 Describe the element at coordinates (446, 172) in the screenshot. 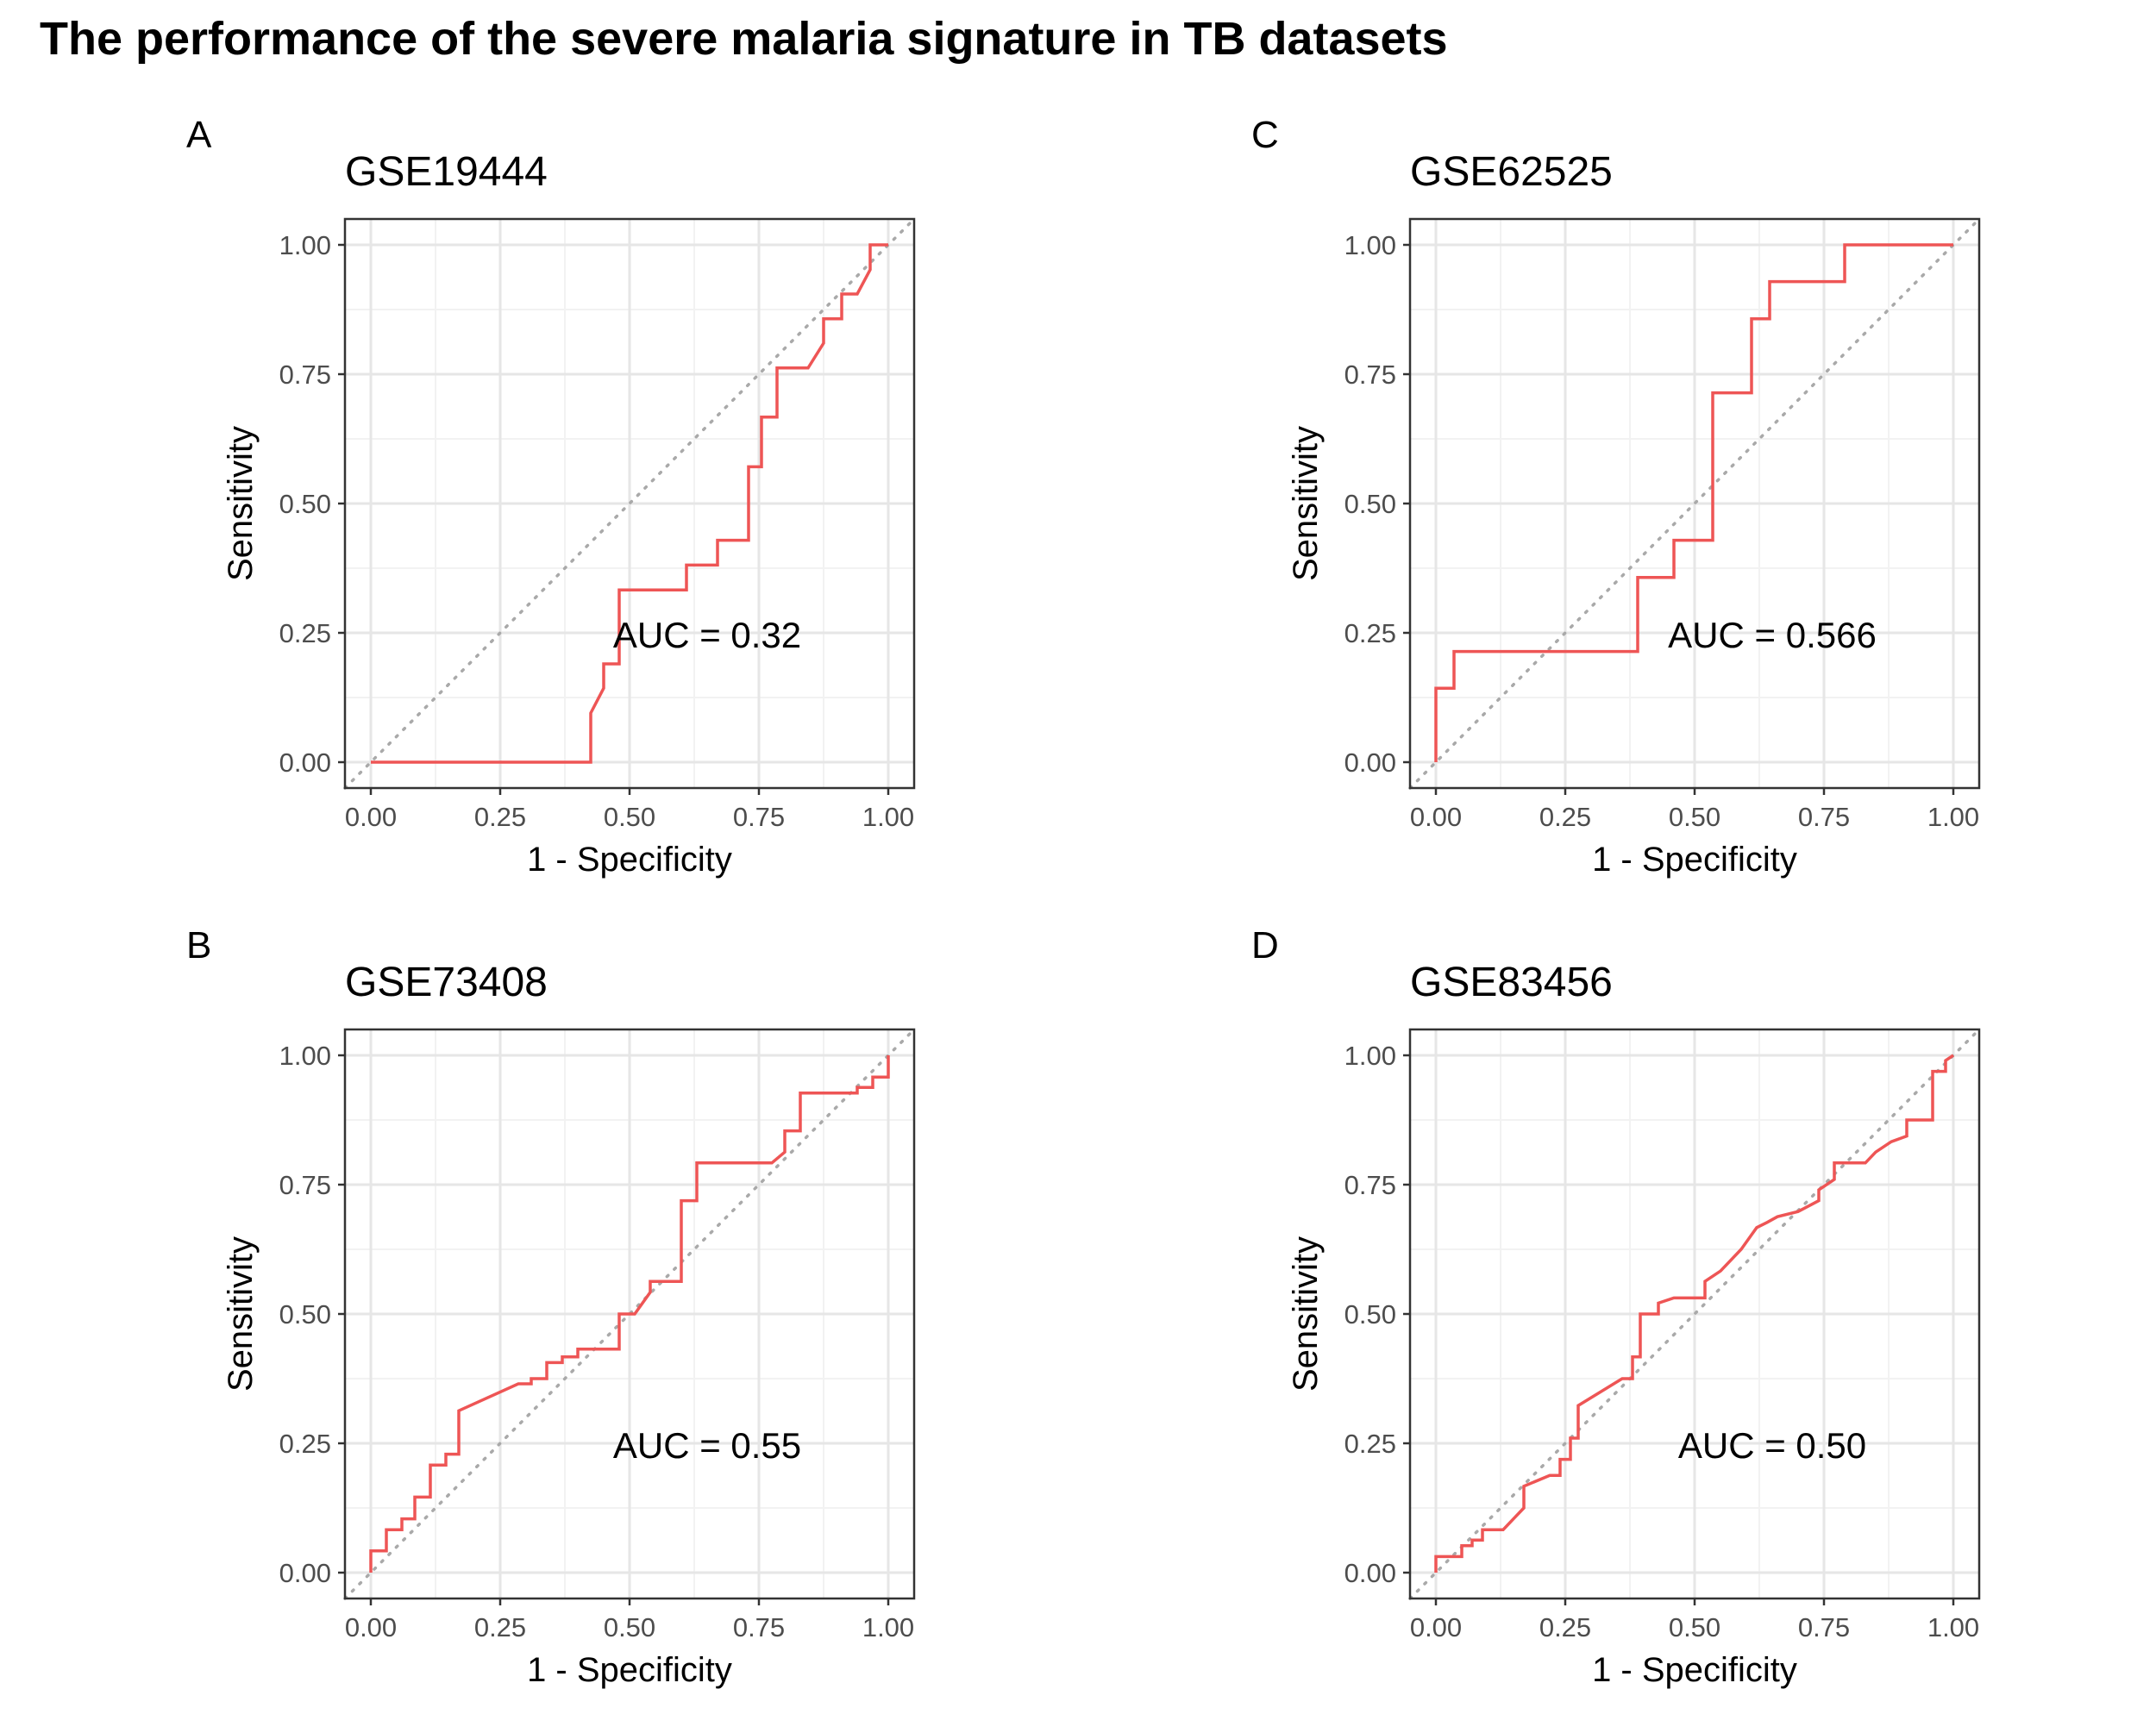

I see `panel-title: GSE19444` at that location.